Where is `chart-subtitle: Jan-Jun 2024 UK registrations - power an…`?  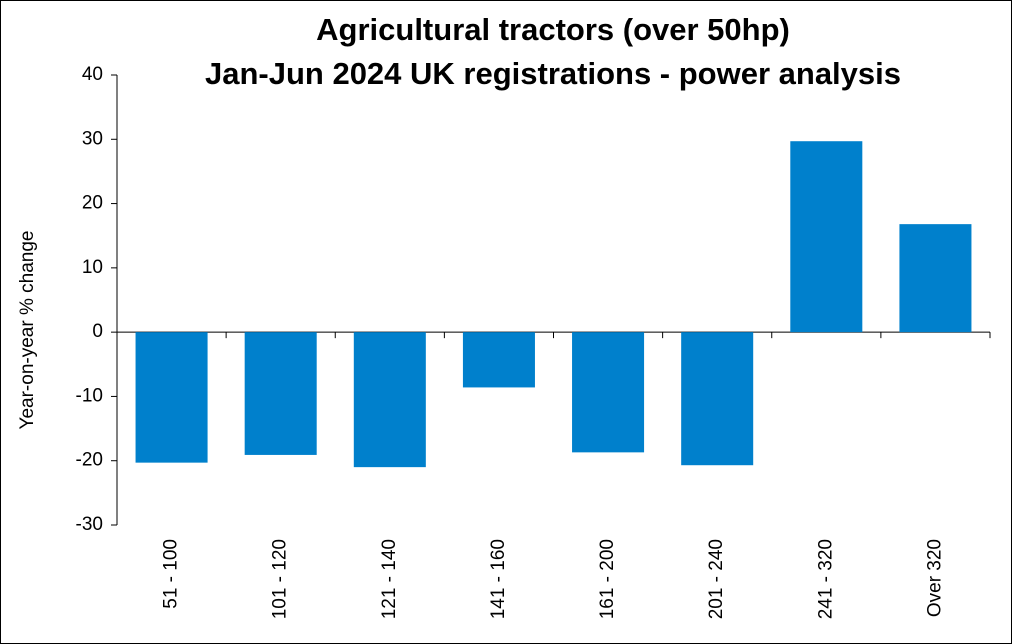
chart-subtitle: Jan-Jun 2024 UK registrations - power an… is located at coordinates (553, 73).